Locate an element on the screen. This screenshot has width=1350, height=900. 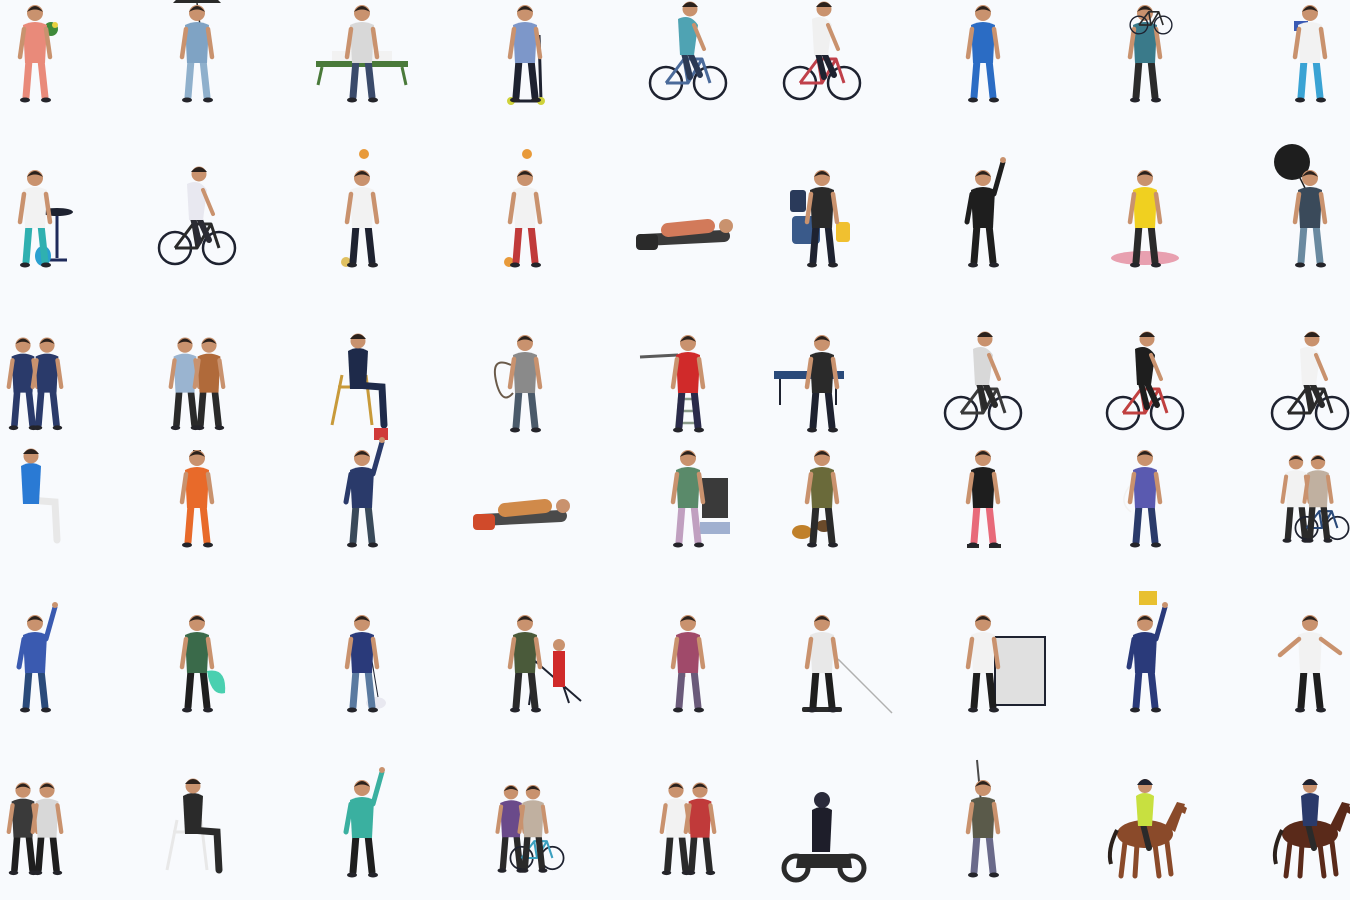
cutout-woman-sitting-on-phone is located at coordinates (55, 500).